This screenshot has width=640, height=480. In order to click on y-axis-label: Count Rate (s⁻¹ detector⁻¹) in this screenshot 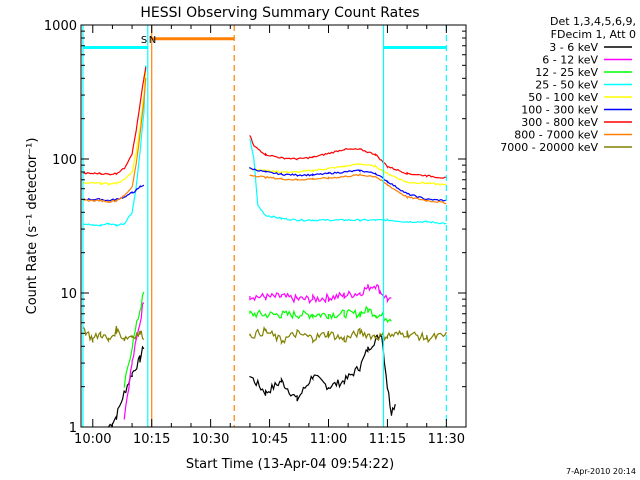, I will do `click(32, 226)`.